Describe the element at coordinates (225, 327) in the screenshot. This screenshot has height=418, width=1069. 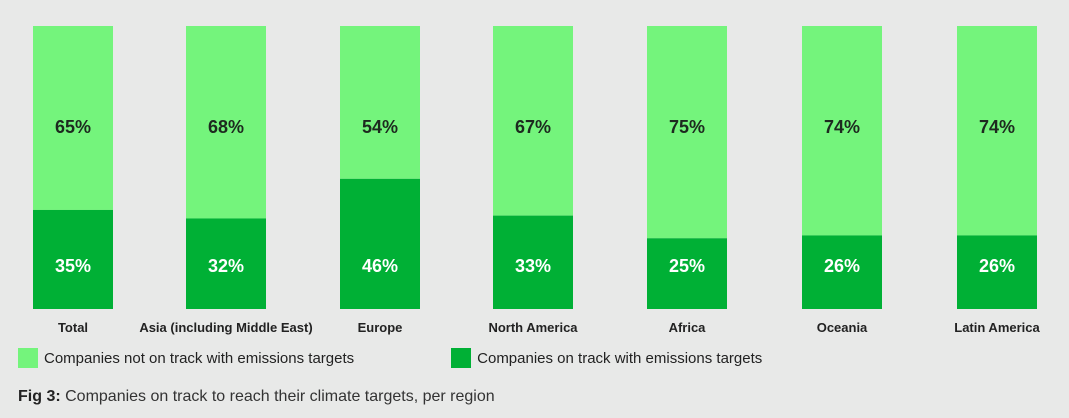
I see `category-label-asia-including-middle-east: Asia (including Middle East)` at that location.